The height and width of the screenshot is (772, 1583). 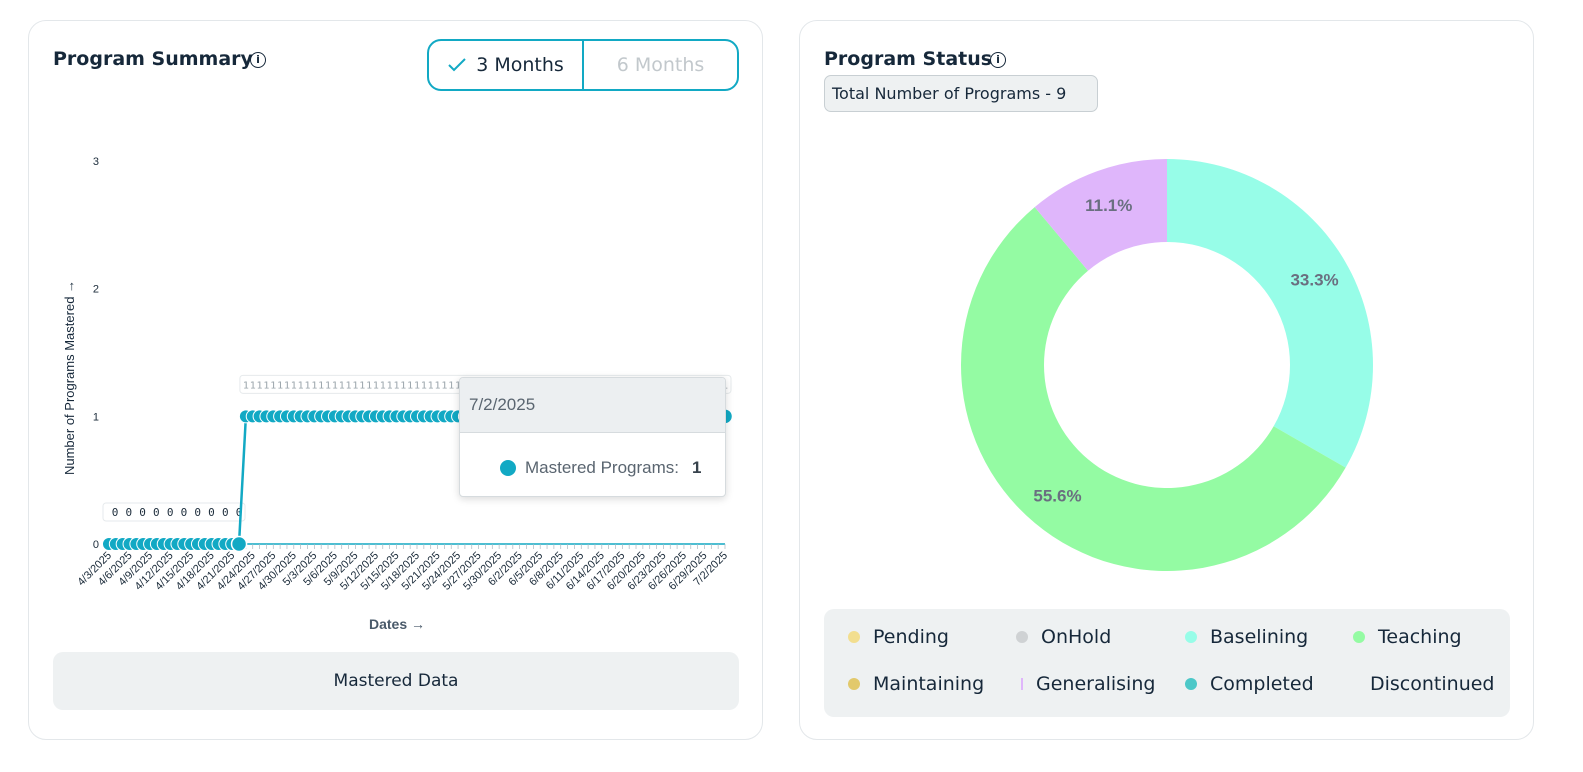 What do you see at coordinates (1057, 496) in the screenshot?
I see `slice-percent-label: 55.6%` at bounding box center [1057, 496].